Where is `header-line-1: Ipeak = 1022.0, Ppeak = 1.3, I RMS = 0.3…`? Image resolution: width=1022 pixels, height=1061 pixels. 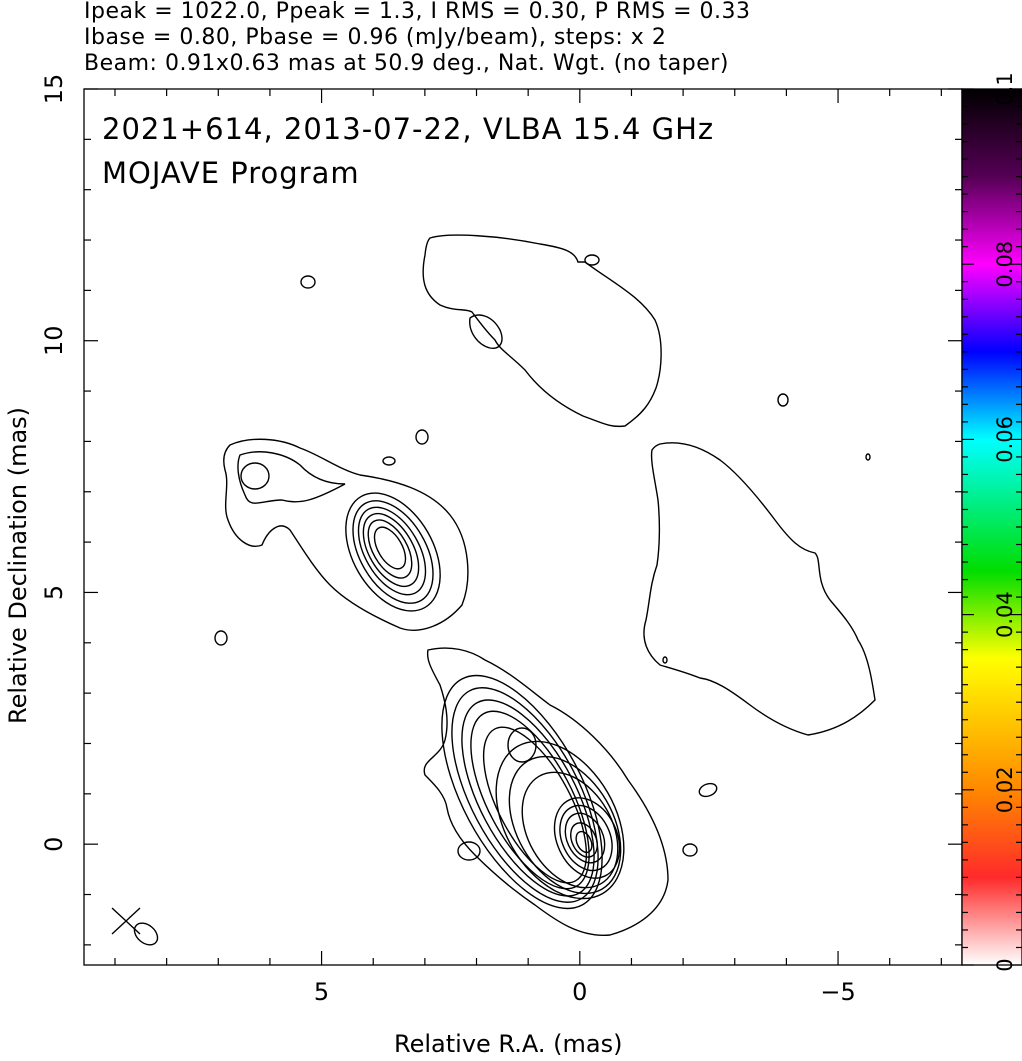
header-line-1: Ipeak = 1022.0, Ppeak = 1.3, I RMS = 0.3… is located at coordinates (417, 12).